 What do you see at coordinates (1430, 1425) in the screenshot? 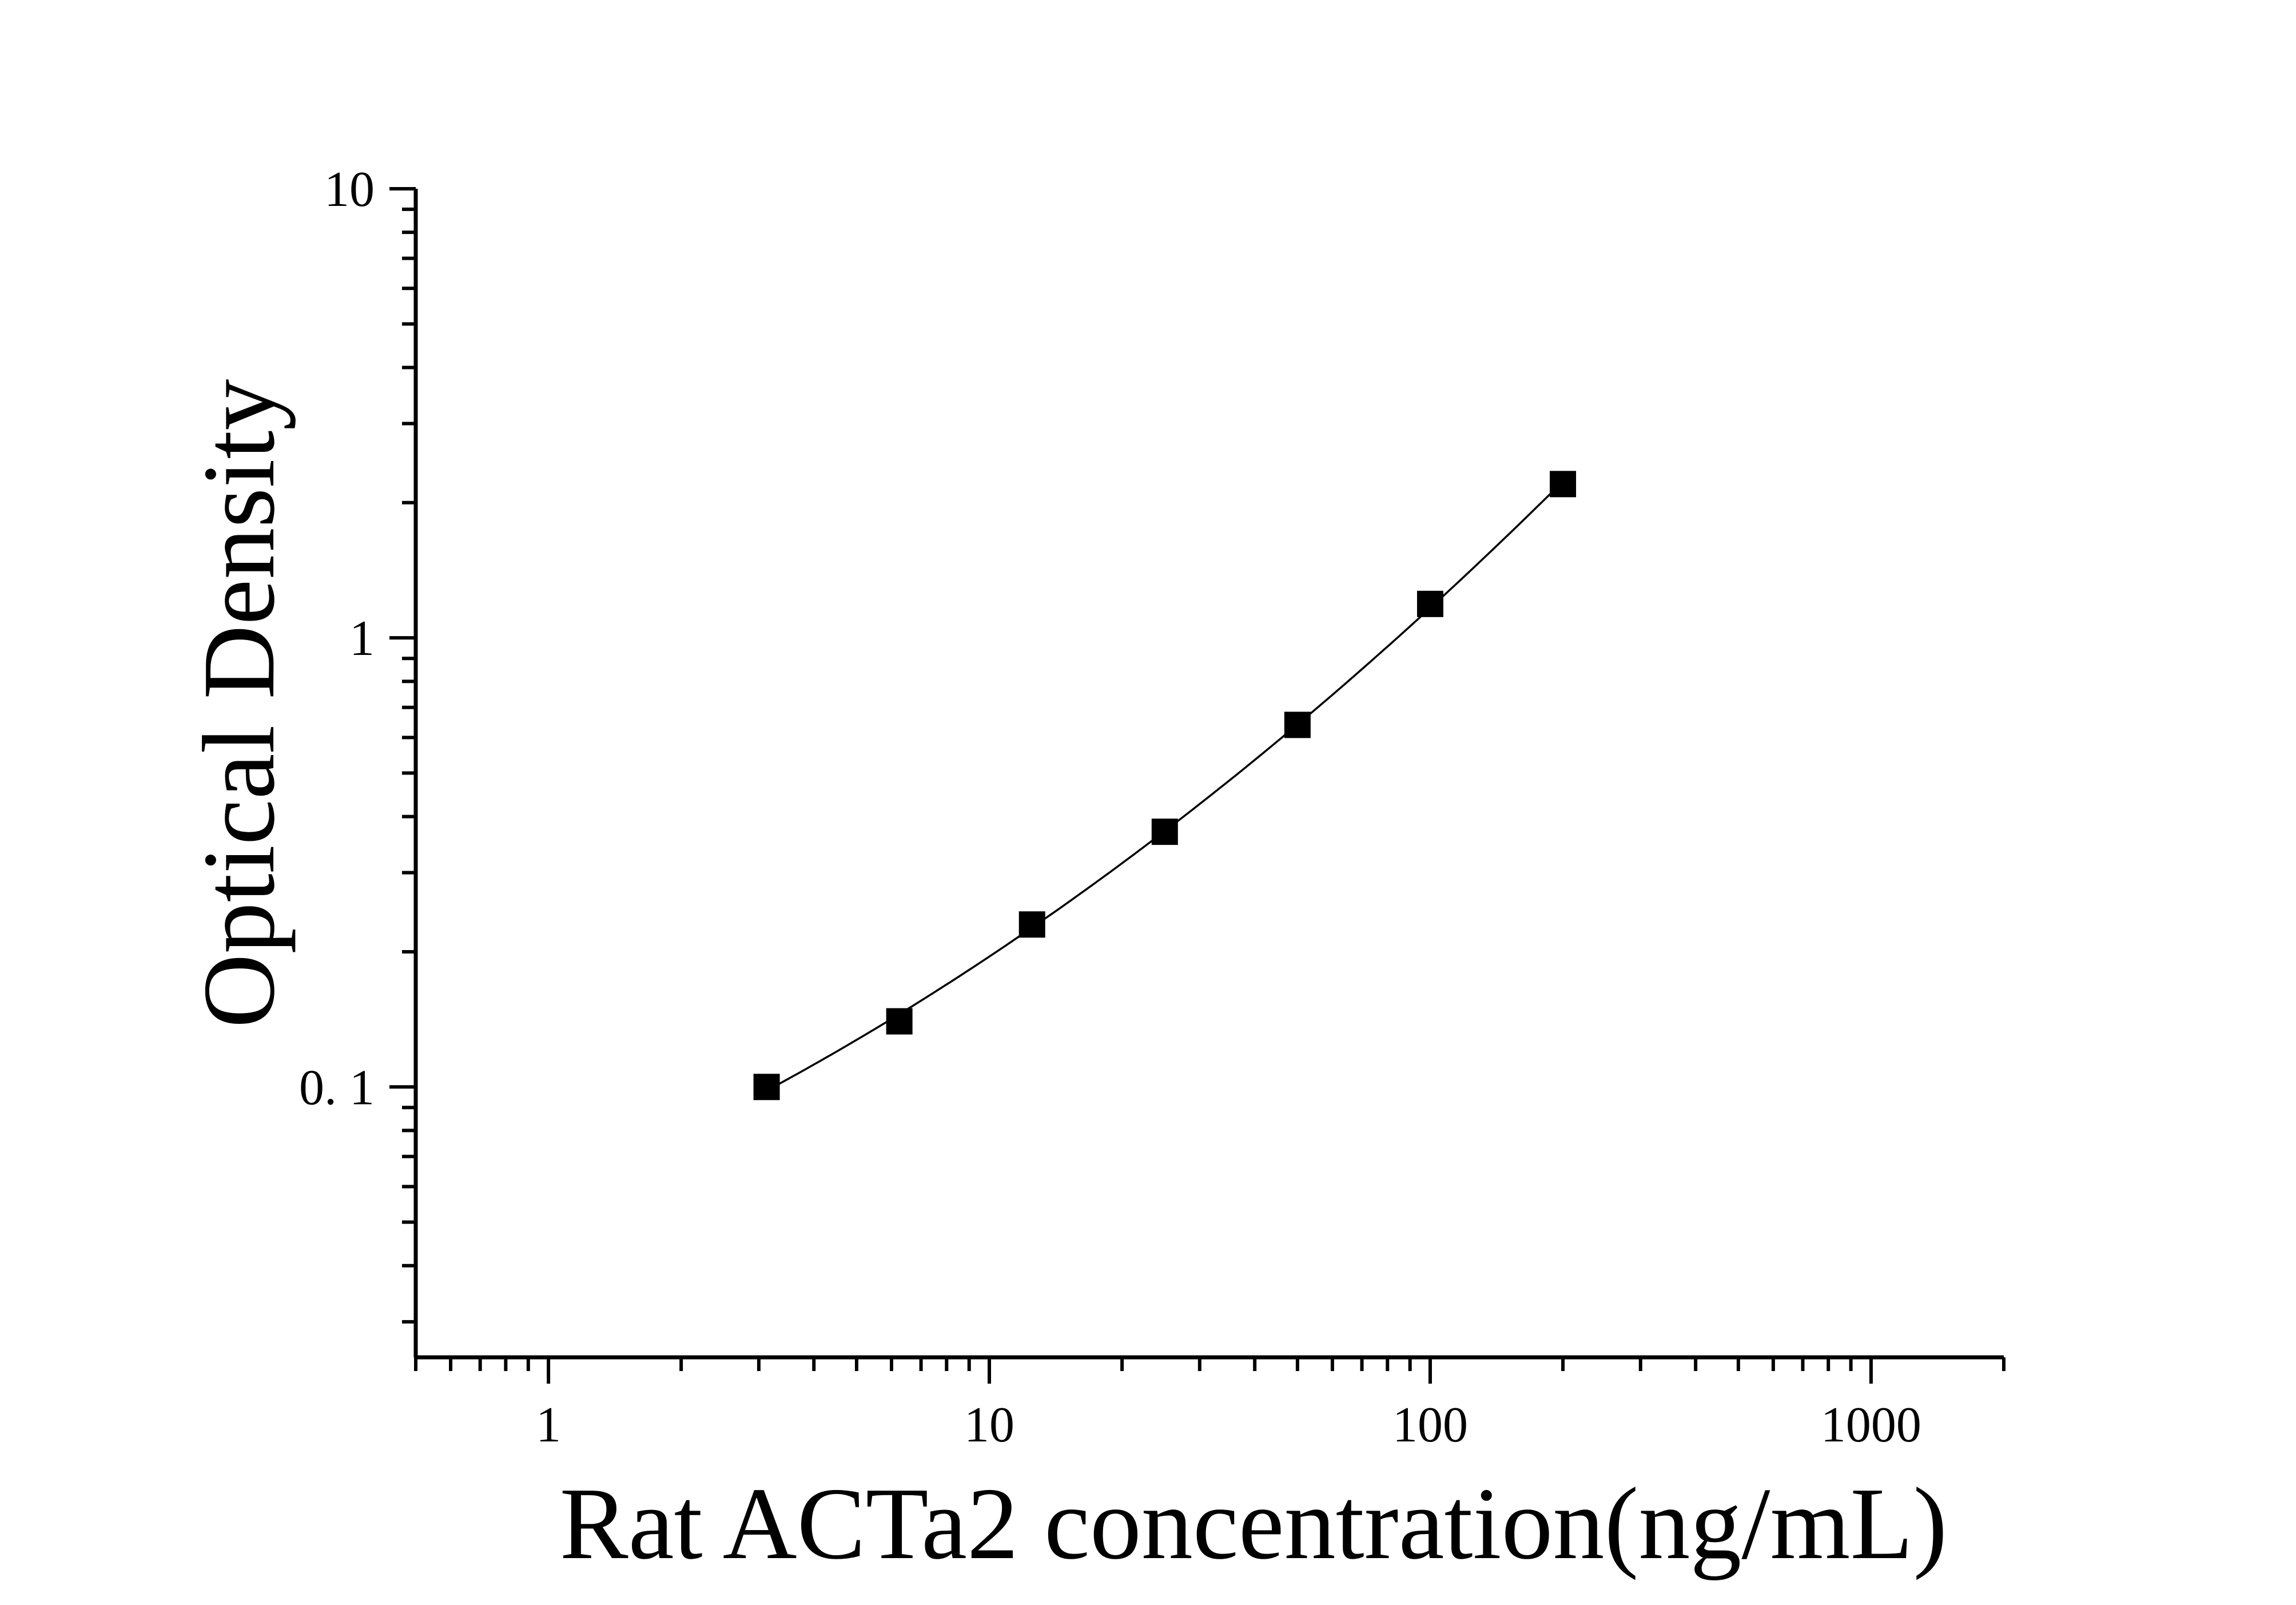
I see `x-tick-label: 100` at bounding box center [1430, 1425].